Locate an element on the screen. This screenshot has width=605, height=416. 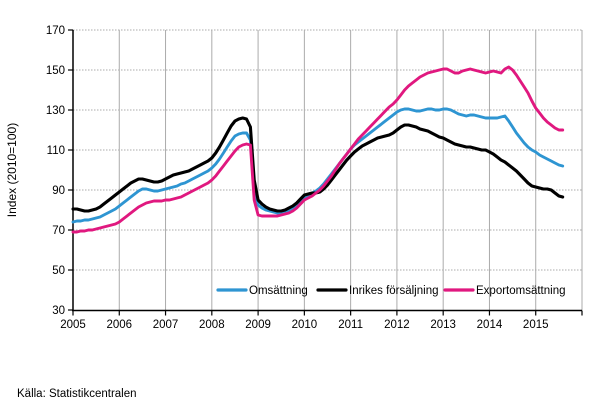
y-tick-label: 90 is located at coordinates (58, 191).